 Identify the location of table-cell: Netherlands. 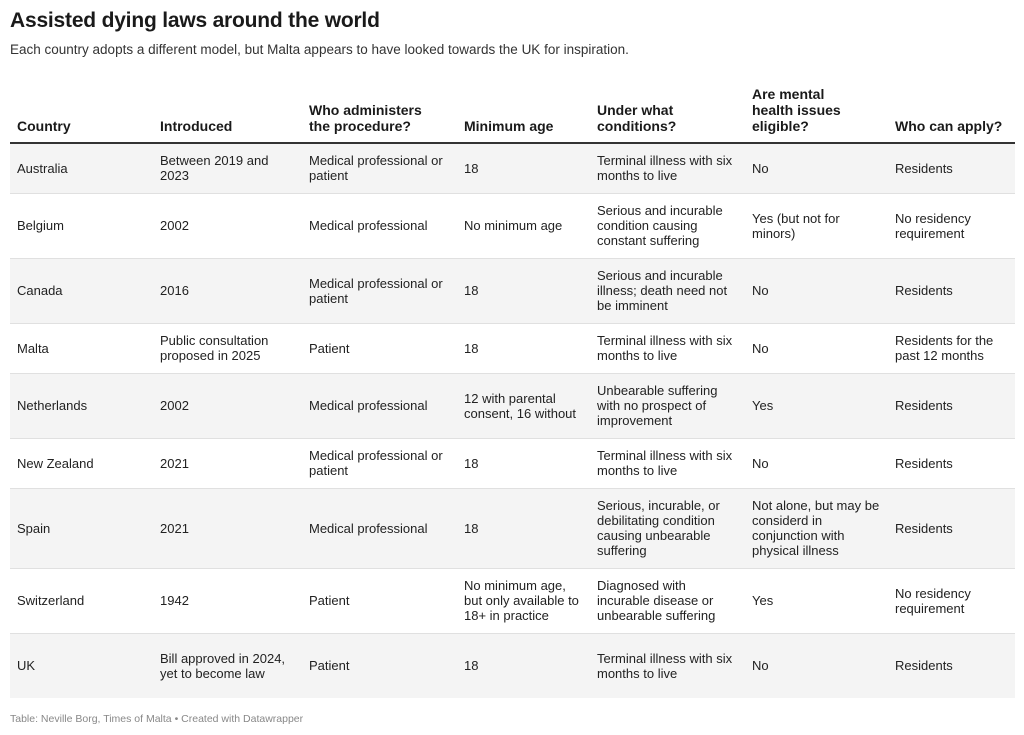
(81, 406).